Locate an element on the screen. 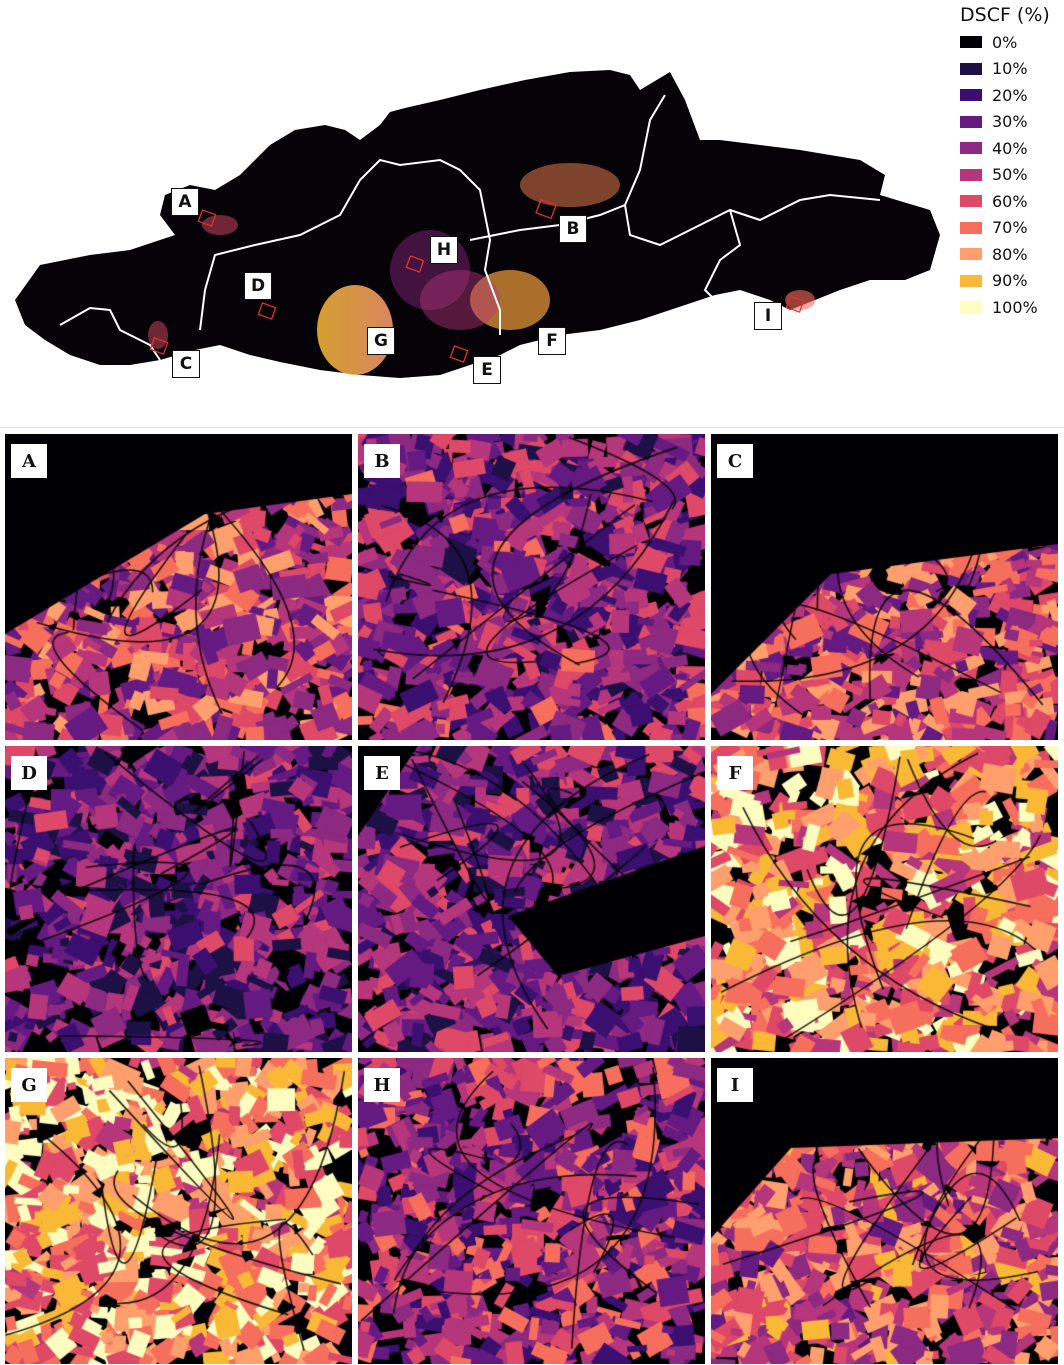 This screenshot has height=1365, width=1064. panel-c-raster is located at coordinates (884, 587).